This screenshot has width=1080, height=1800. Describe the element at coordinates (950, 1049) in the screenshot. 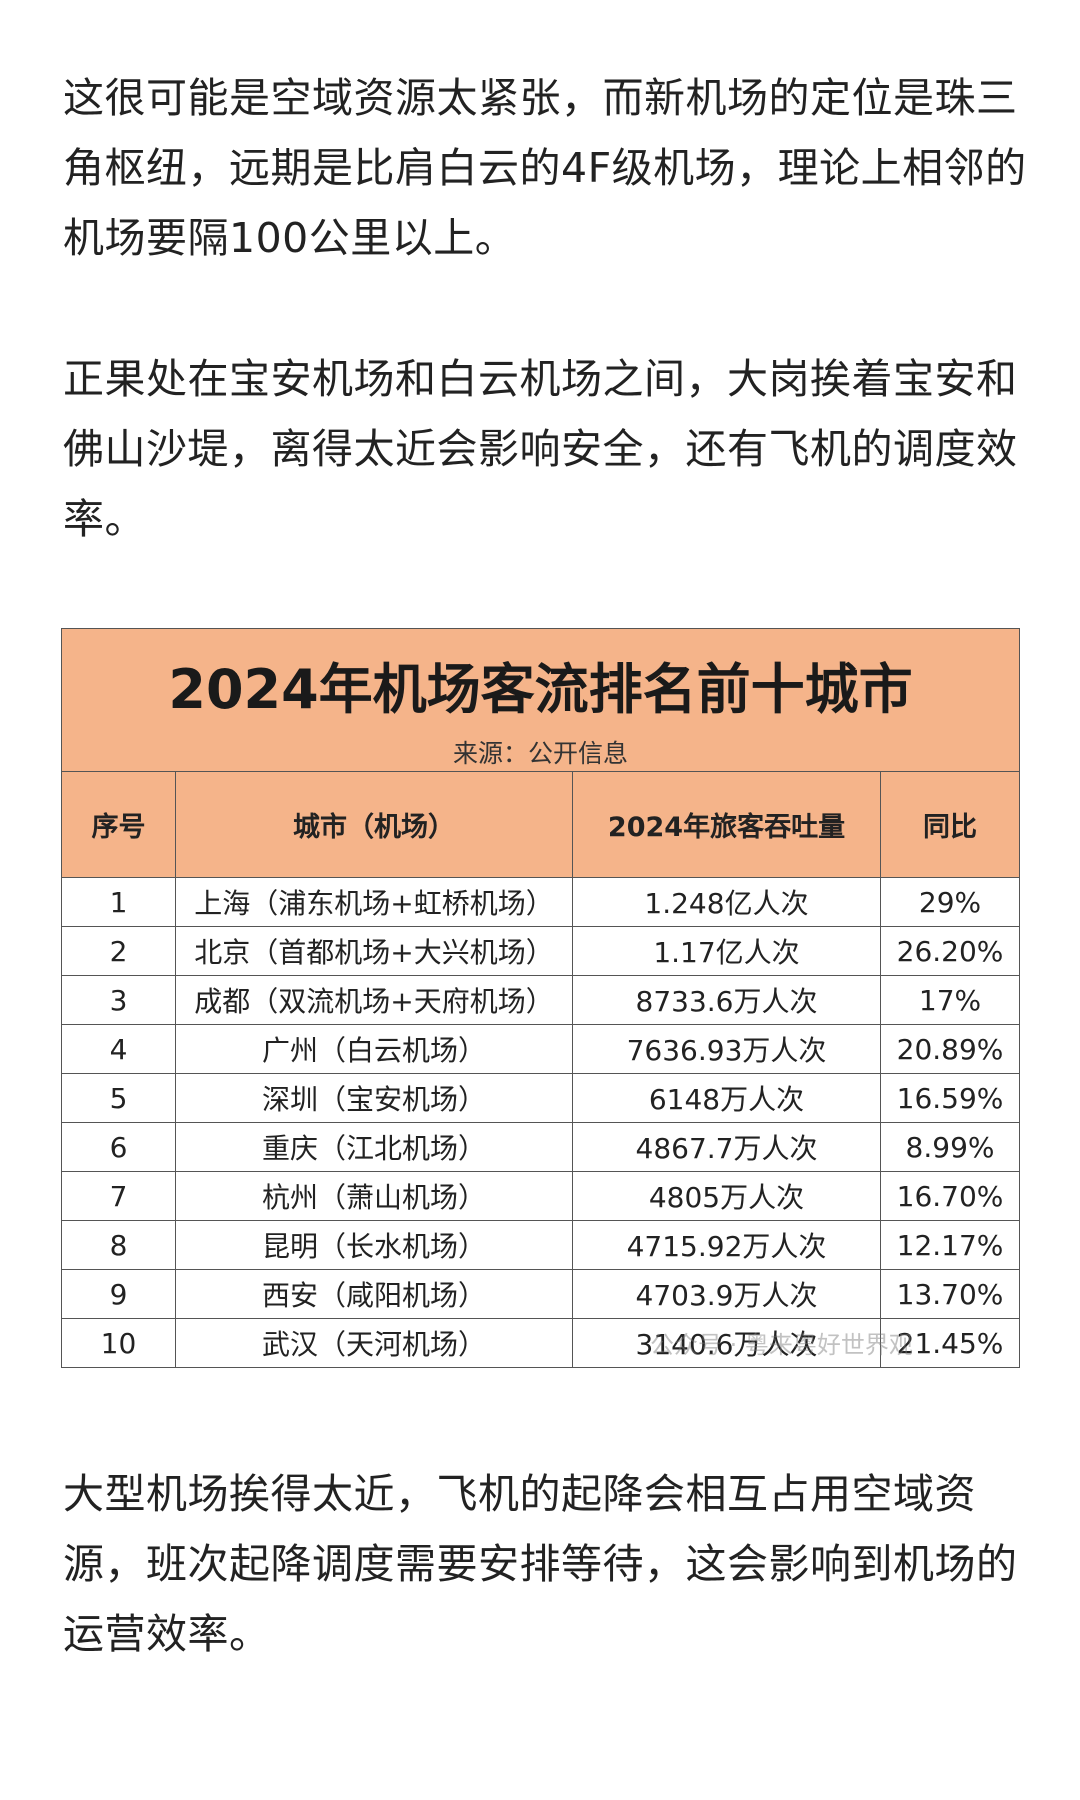

I see `table-cell: 20.89%` at that location.